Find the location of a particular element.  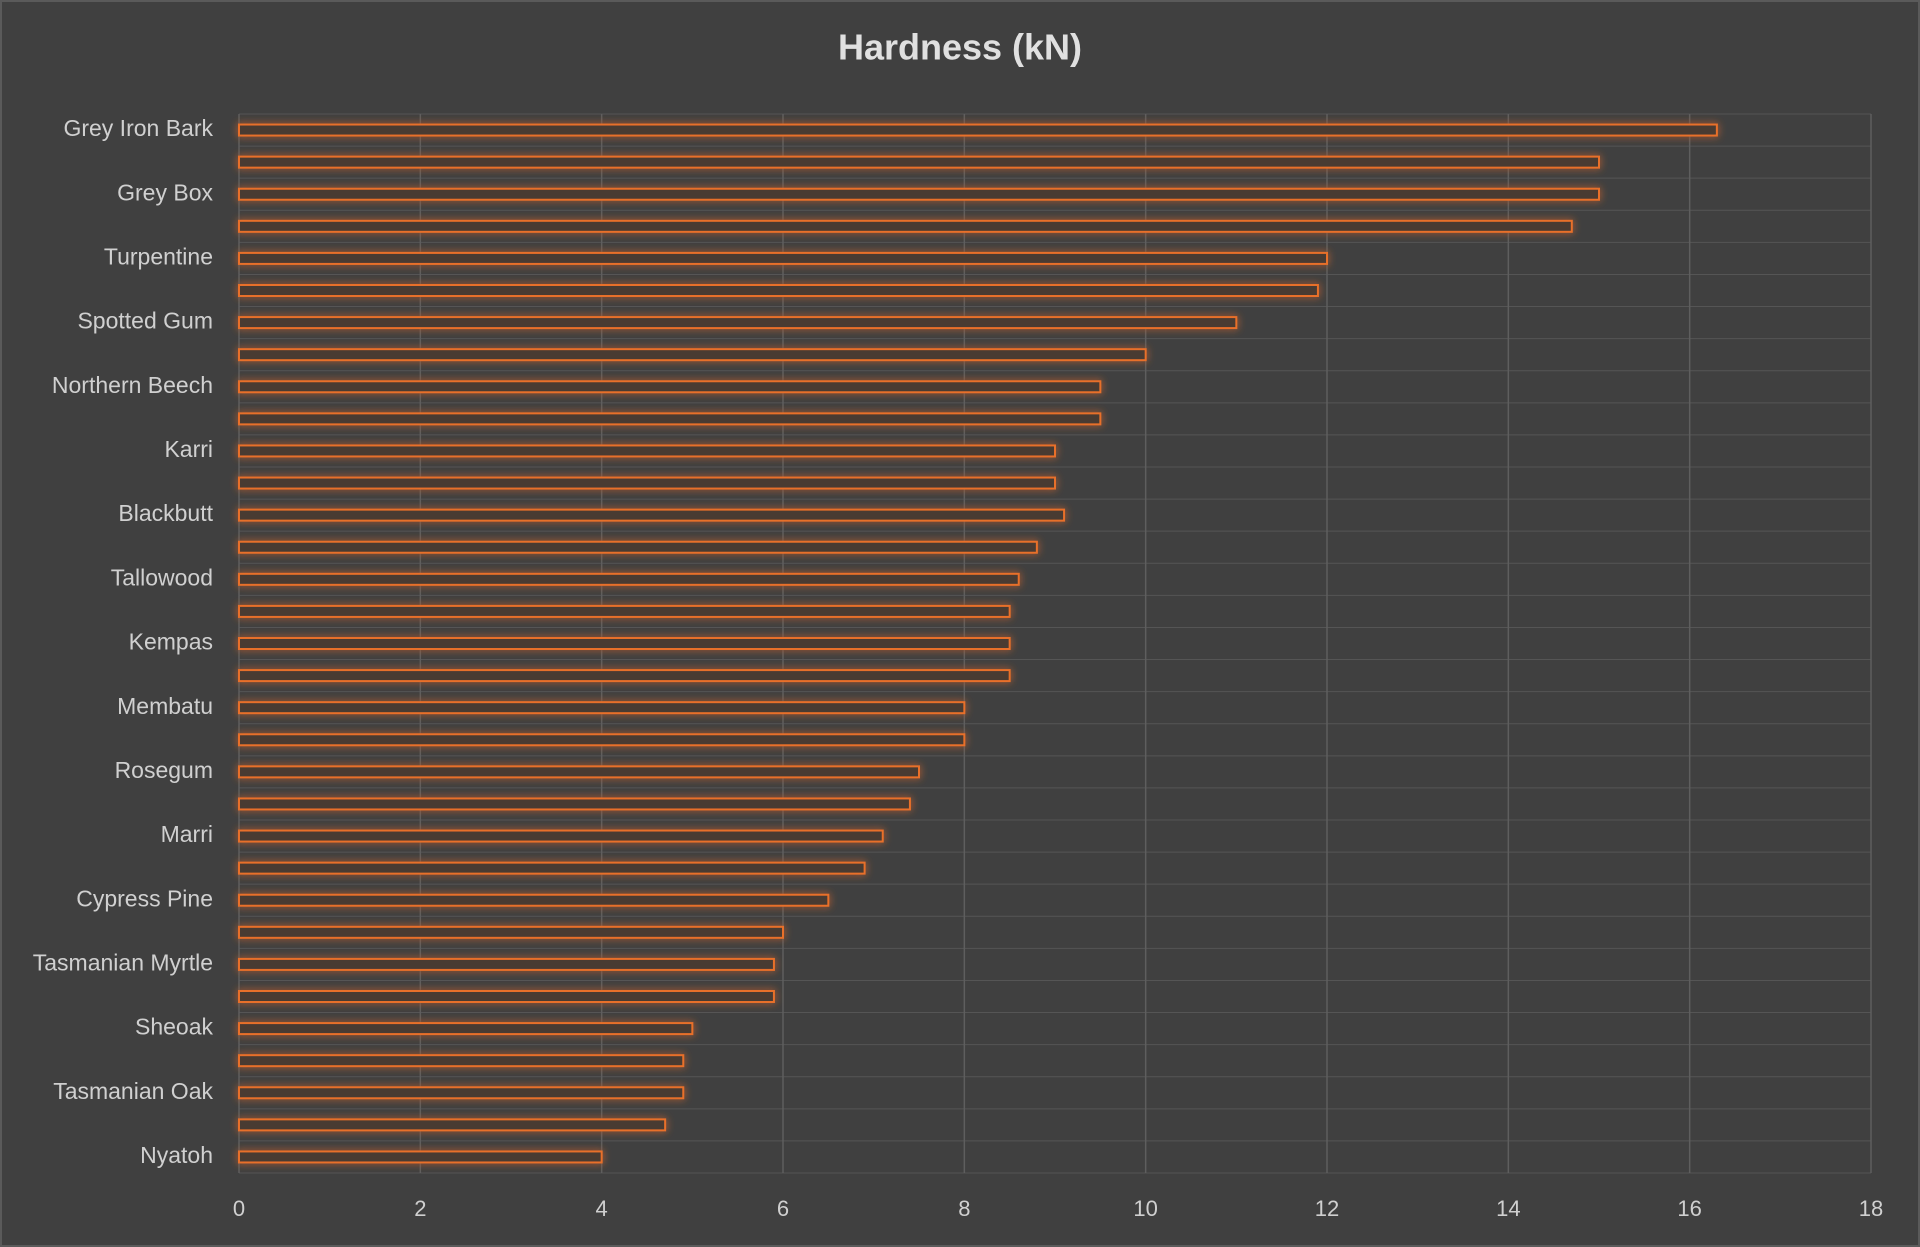

x-tick-label: 4 is located at coordinates (602, 1208).